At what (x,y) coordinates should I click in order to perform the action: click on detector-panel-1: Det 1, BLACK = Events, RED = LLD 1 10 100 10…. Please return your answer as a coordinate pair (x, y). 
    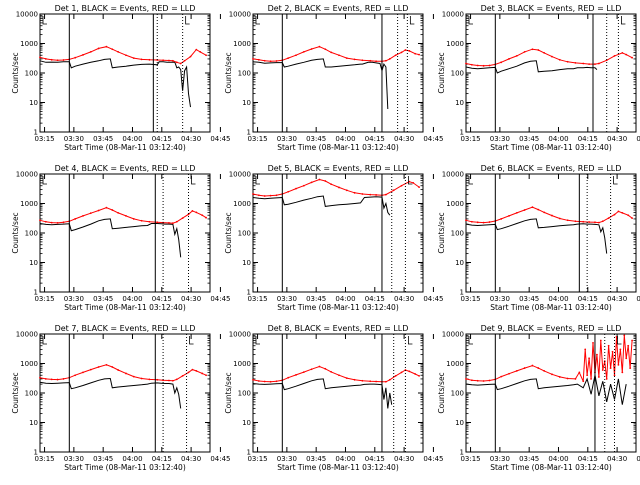
    Looking at the image, I should click on (121, 78).